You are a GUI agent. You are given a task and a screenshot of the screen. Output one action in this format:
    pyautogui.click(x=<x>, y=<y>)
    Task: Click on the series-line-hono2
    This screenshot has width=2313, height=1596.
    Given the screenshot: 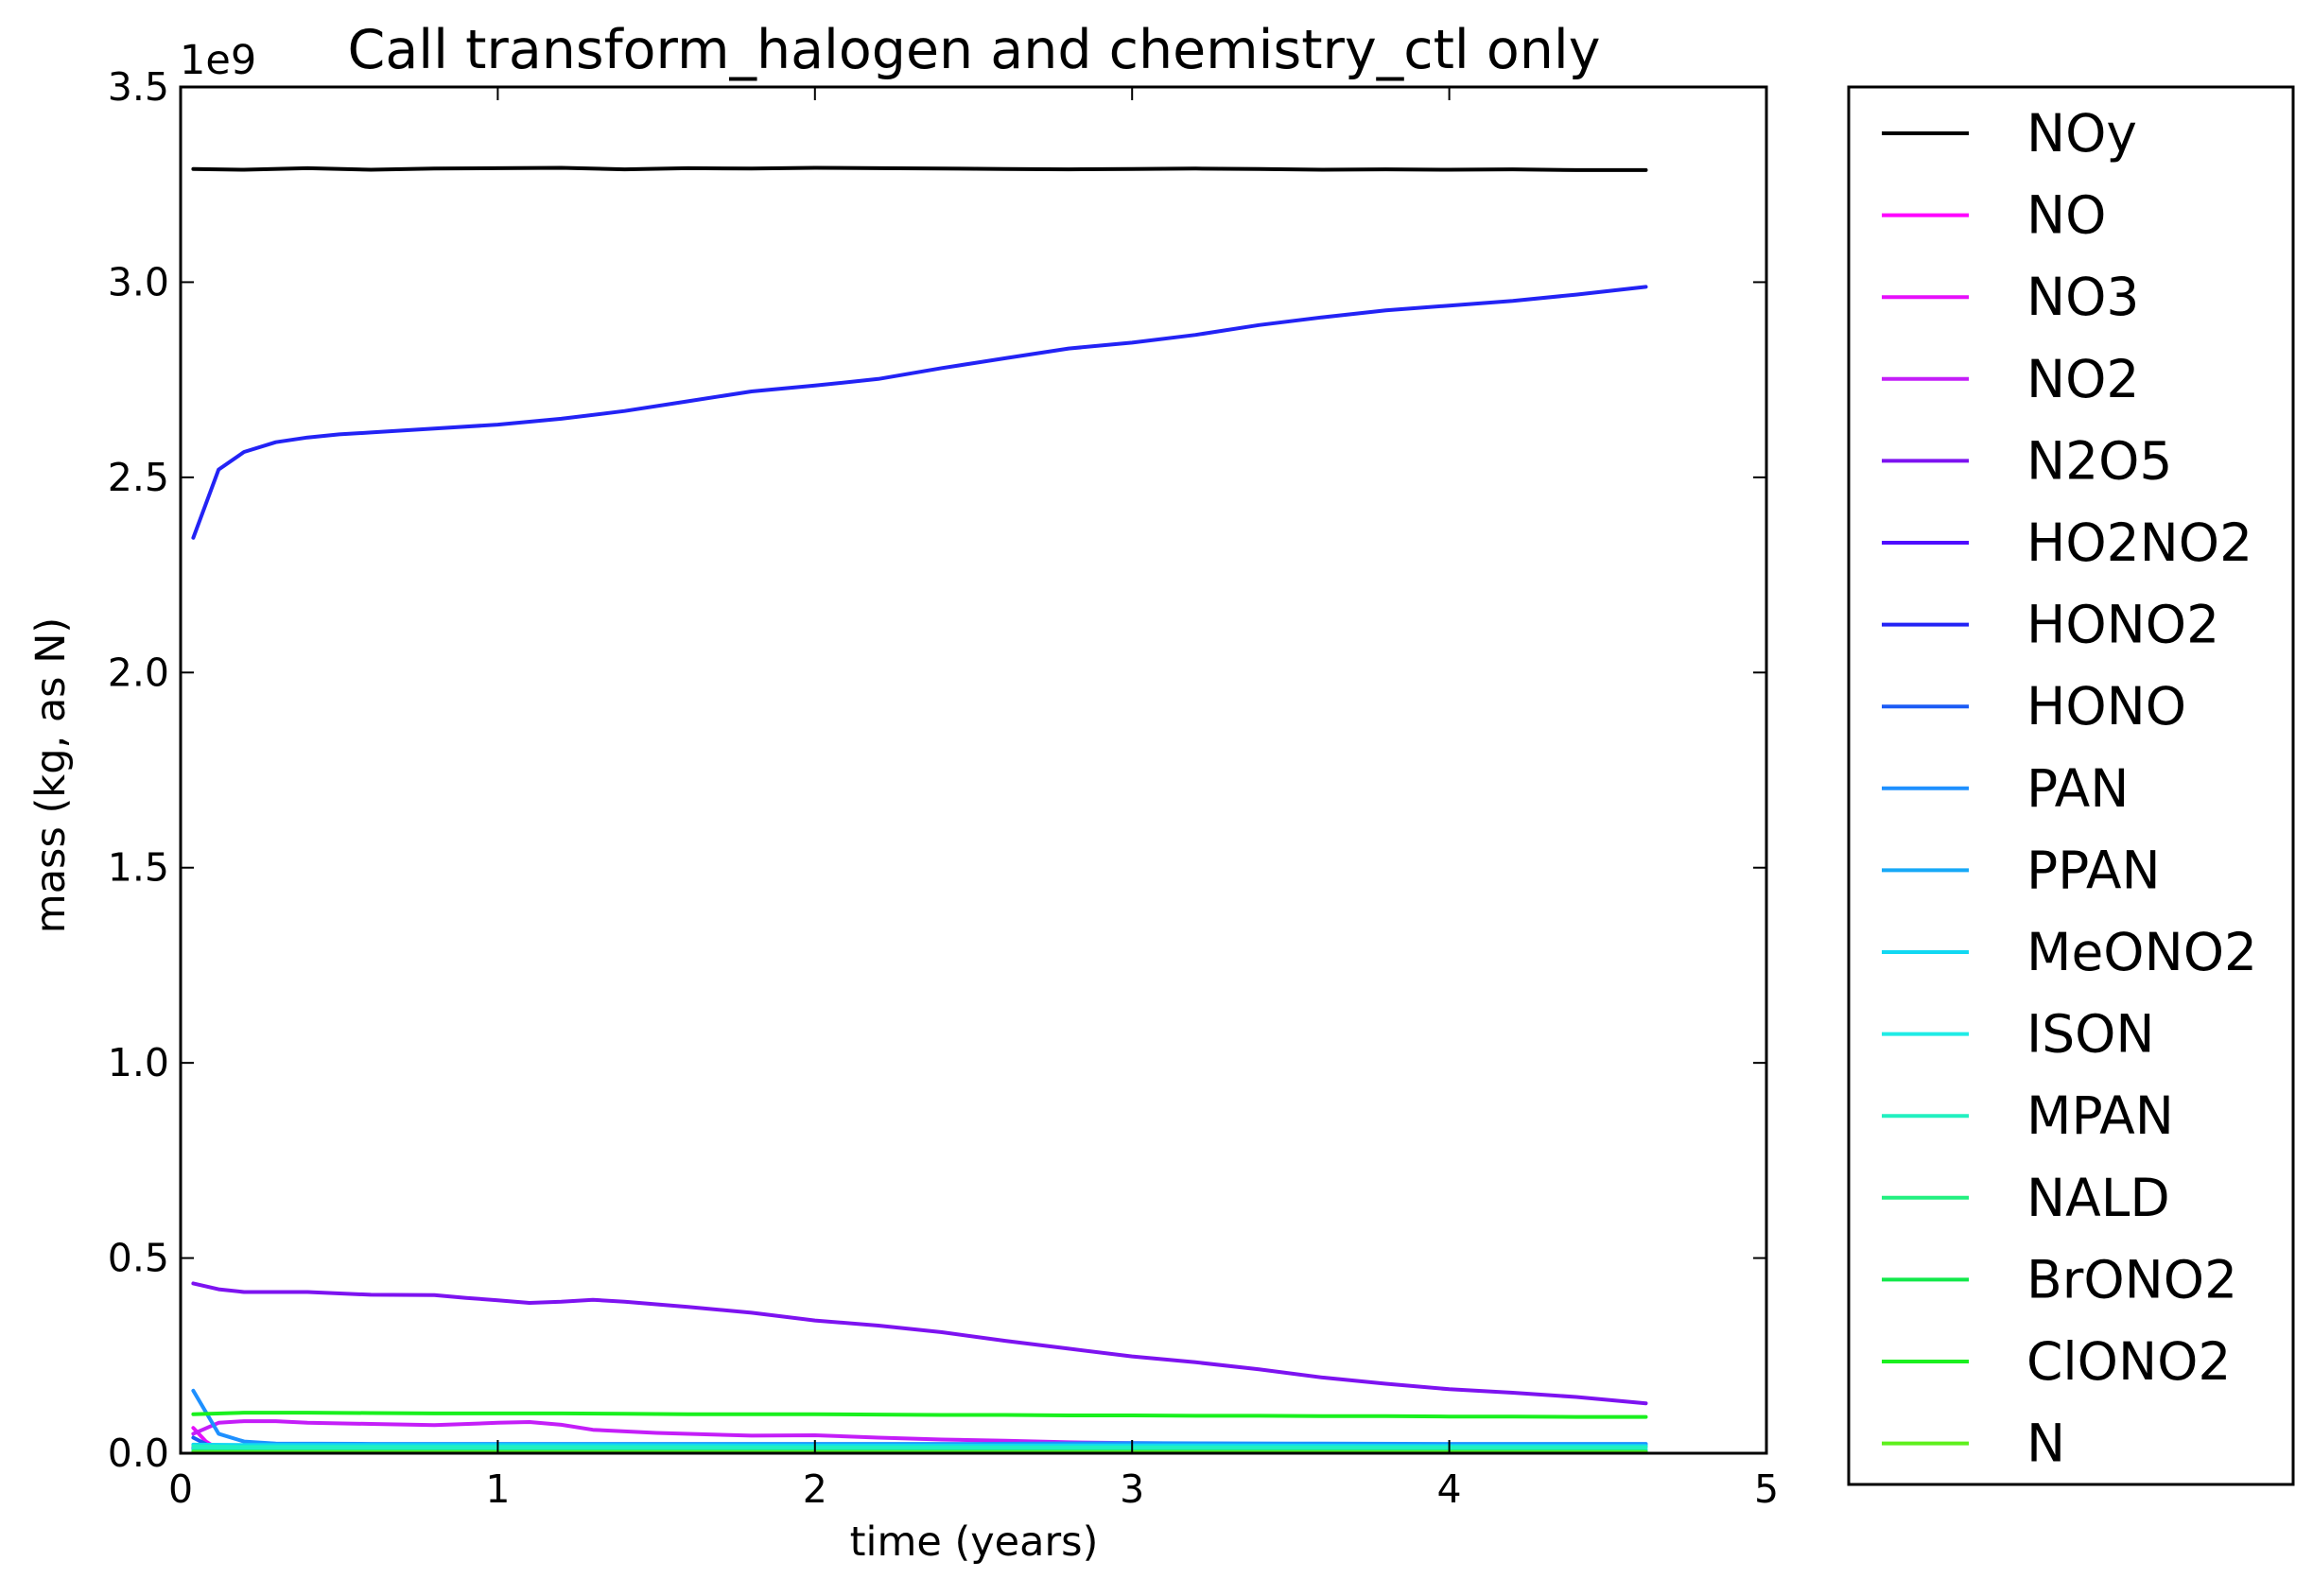 What is the action you would take?
    pyautogui.click(x=919, y=413)
    